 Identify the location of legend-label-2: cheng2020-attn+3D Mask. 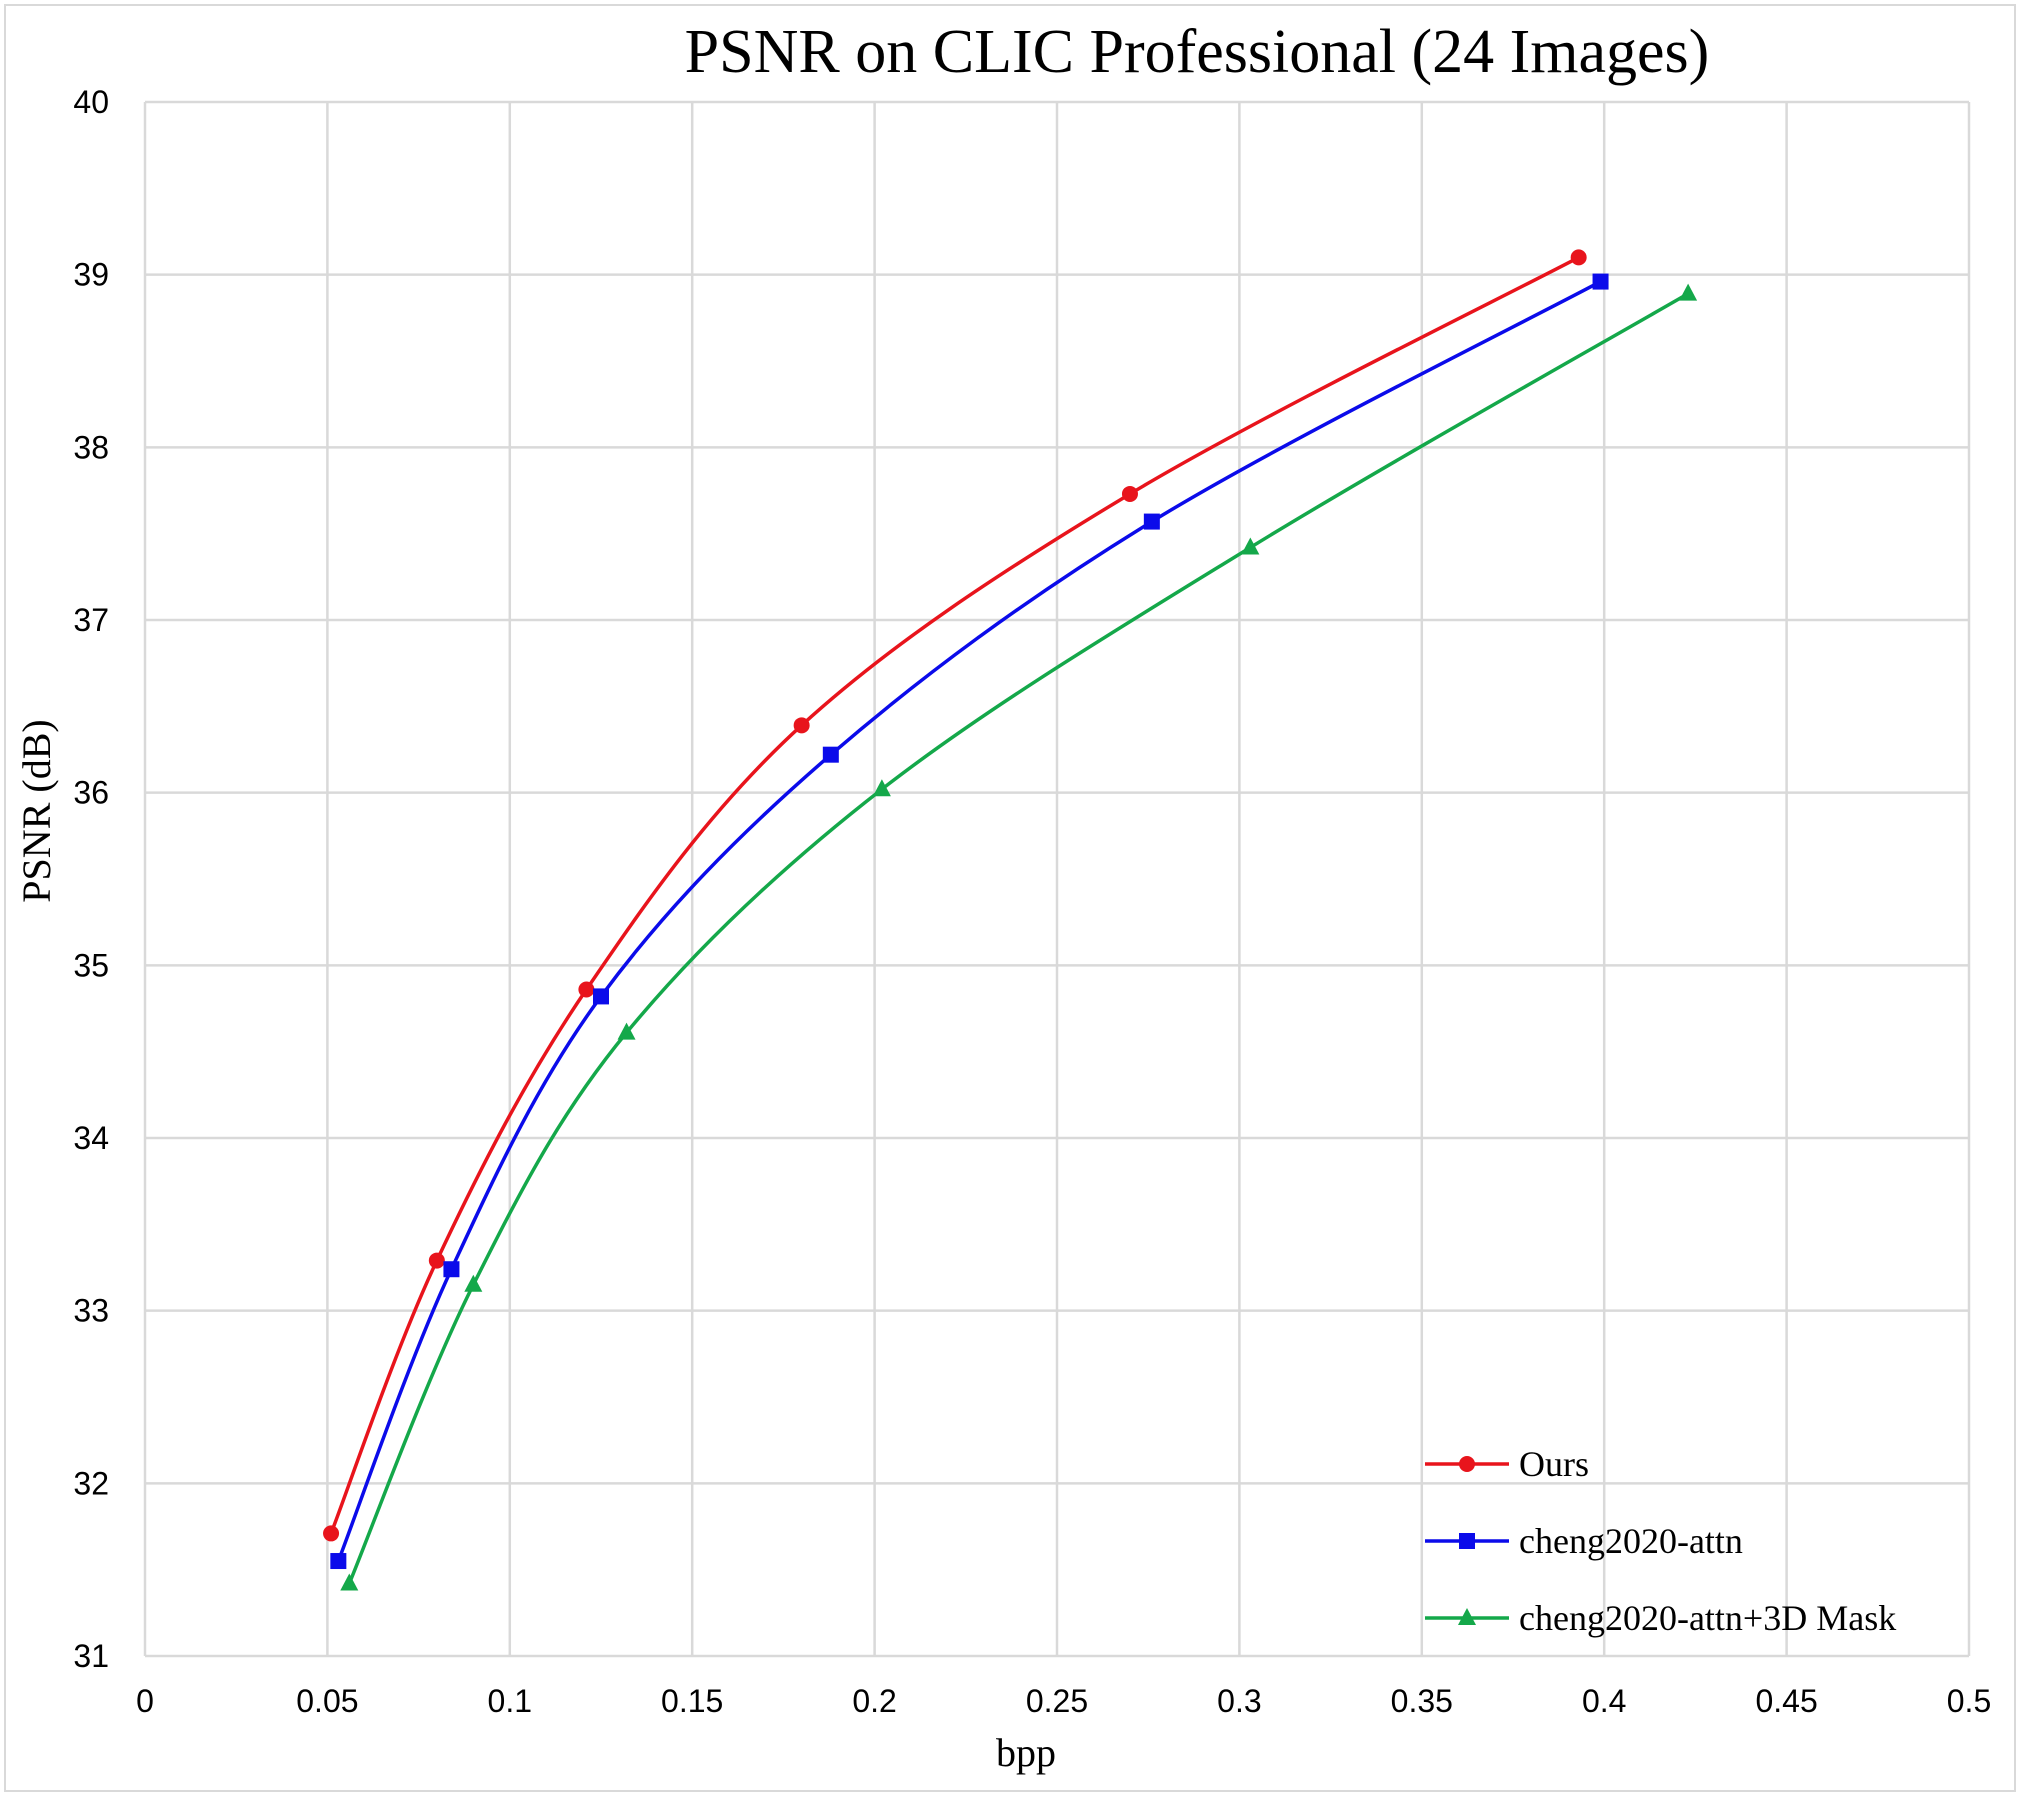
(1707, 1618).